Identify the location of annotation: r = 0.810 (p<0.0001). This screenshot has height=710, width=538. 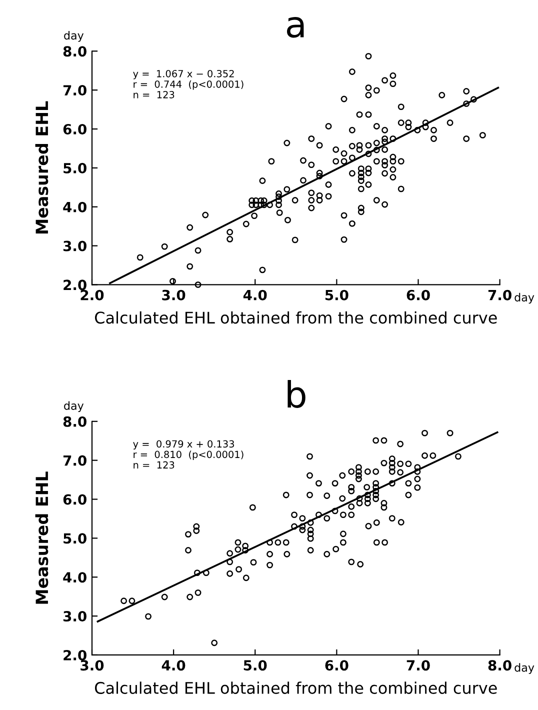
(189, 455).